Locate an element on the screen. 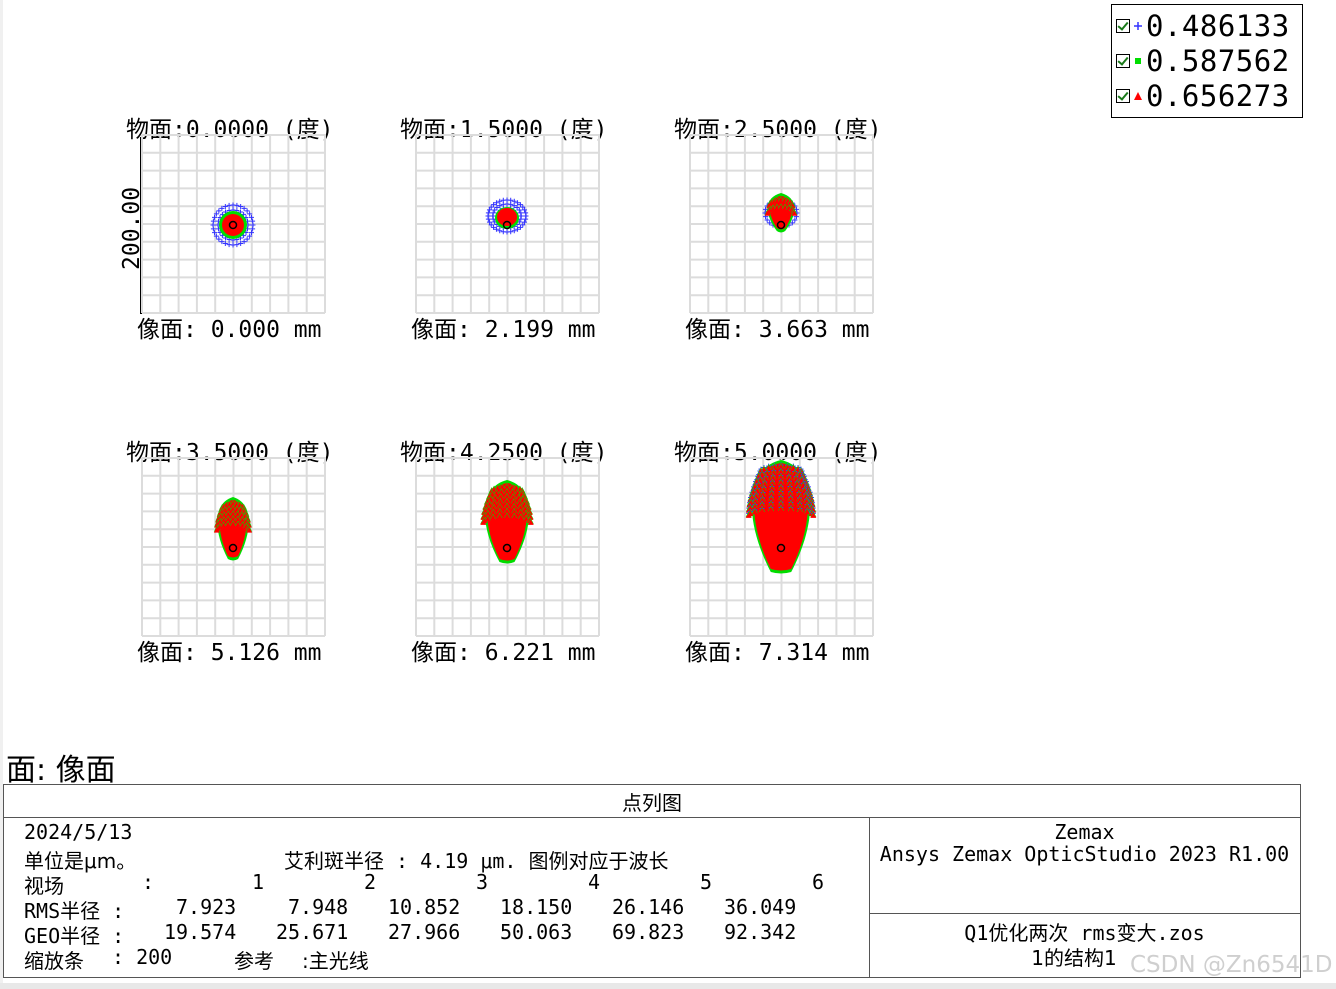 This screenshot has height=989, width=1336. panel-3-image-height: 像面: 3.663 mm is located at coordinates (777, 327).